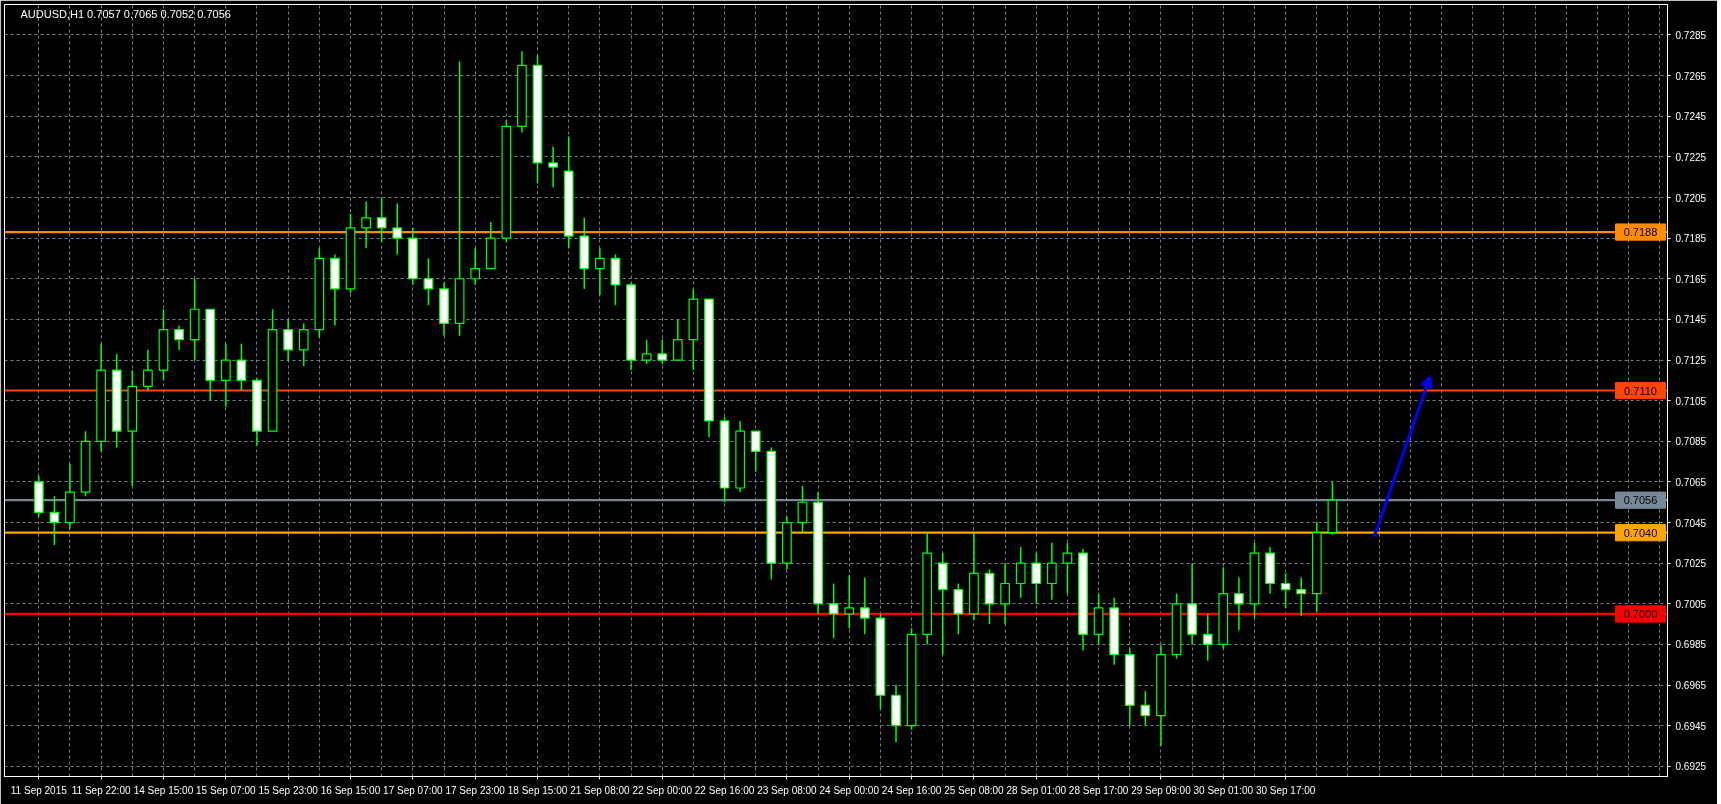  I want to click on y-tick-label: 0.7245, so click(1691, 117).